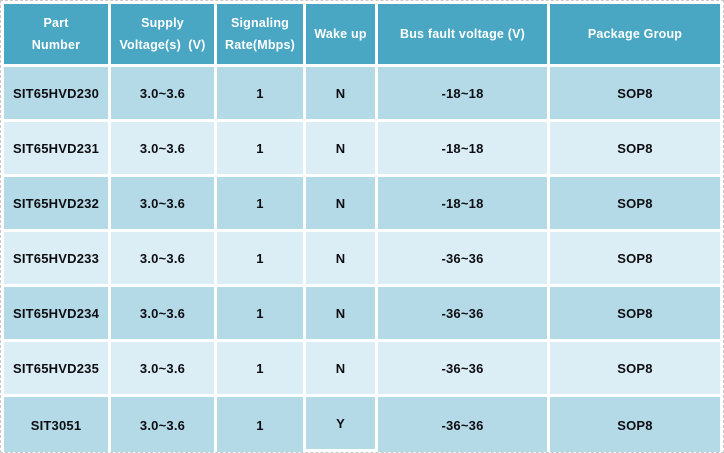  I want to click on header-label-line: Bus fault voltage (V), so click(462, 34).